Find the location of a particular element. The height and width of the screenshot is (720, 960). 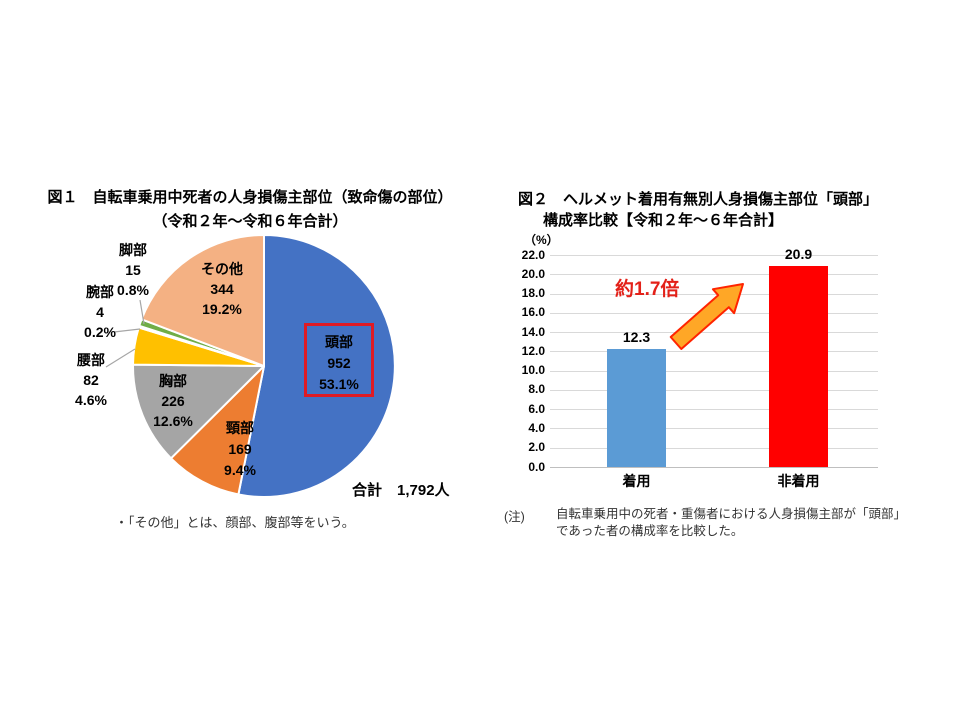

figure2-title-line2: 構成率比較【令和２年～６年合計】 is located at coordinates (663, 220).